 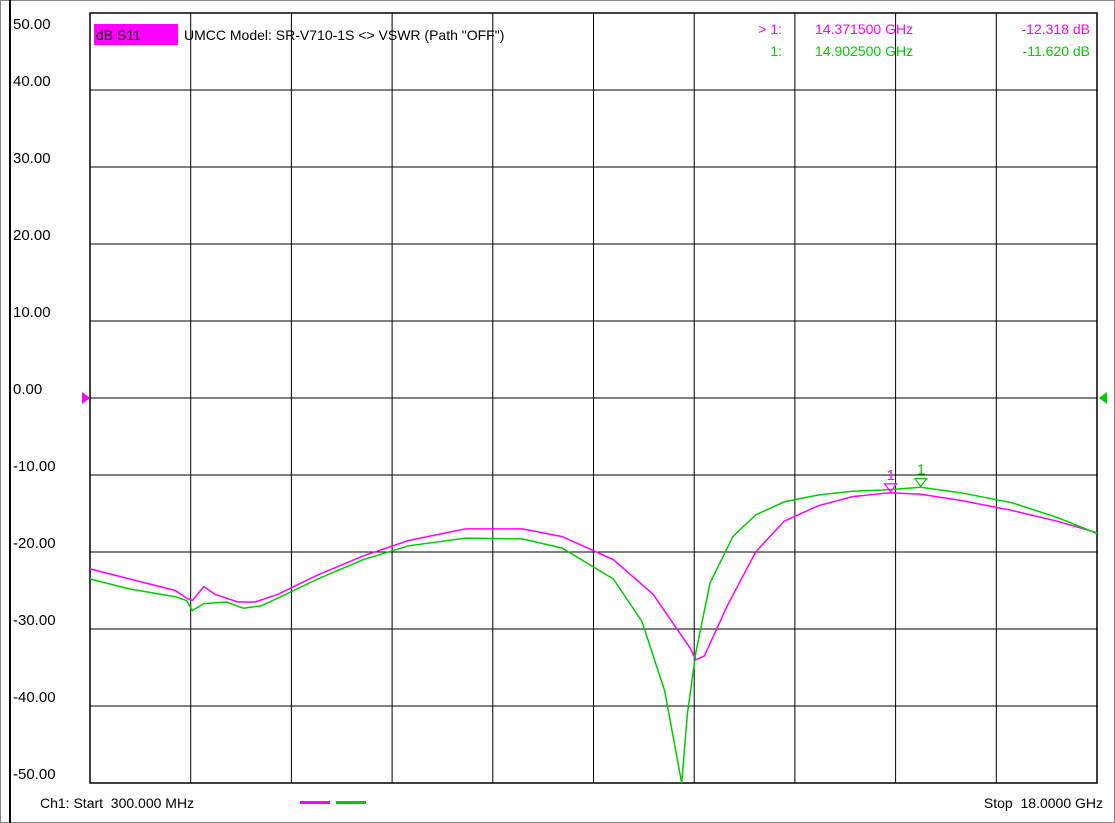 What do you see at coordinates (27, 389) in the screenshot?
I see `y-tick-label: 0.00` at bounding box center [27, 389].